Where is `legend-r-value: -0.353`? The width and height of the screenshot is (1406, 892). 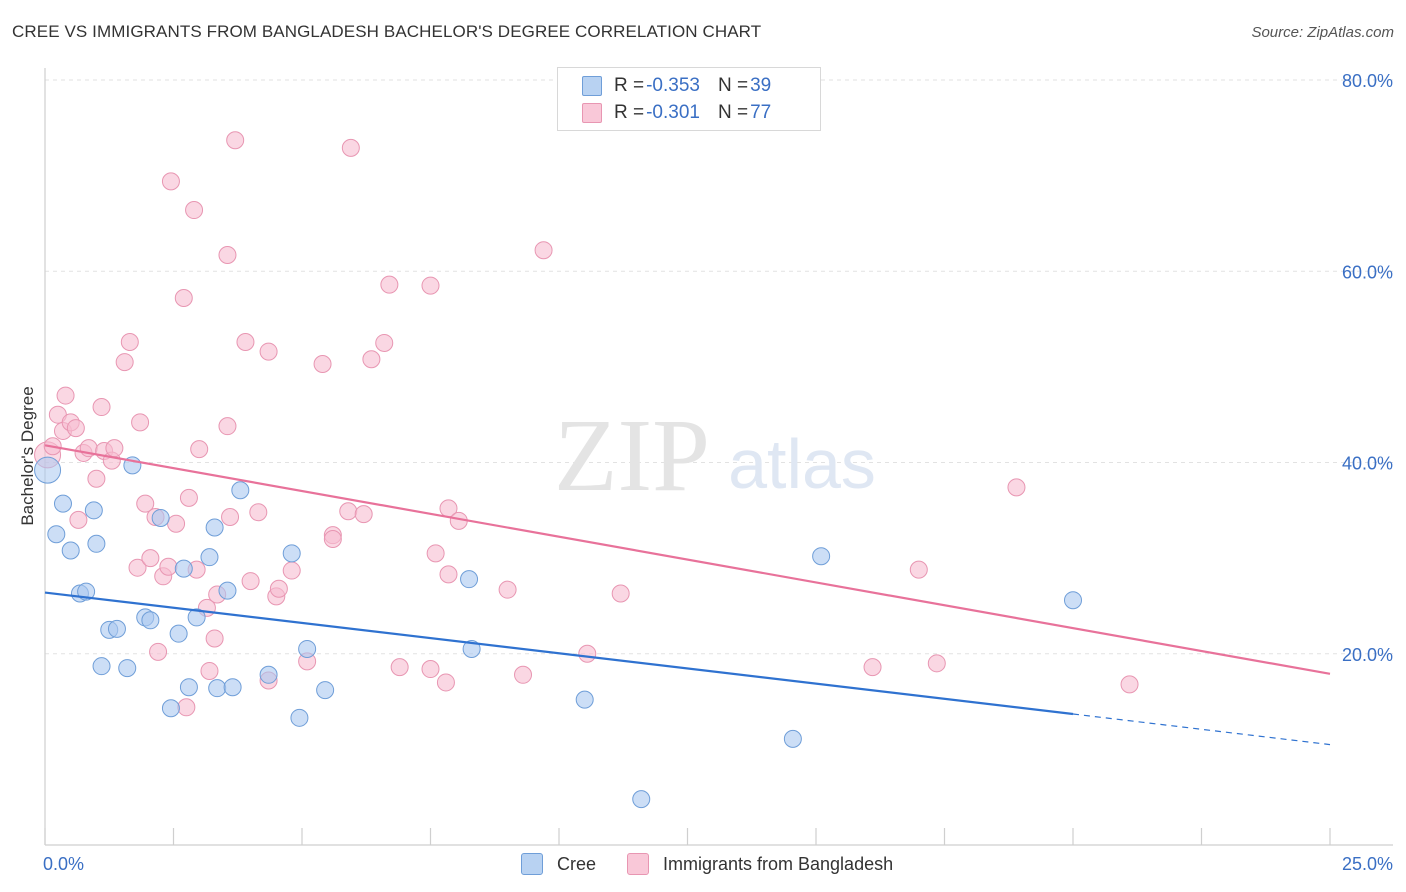
legend-r-value: -0.353 is located at coordinates (673, 85).